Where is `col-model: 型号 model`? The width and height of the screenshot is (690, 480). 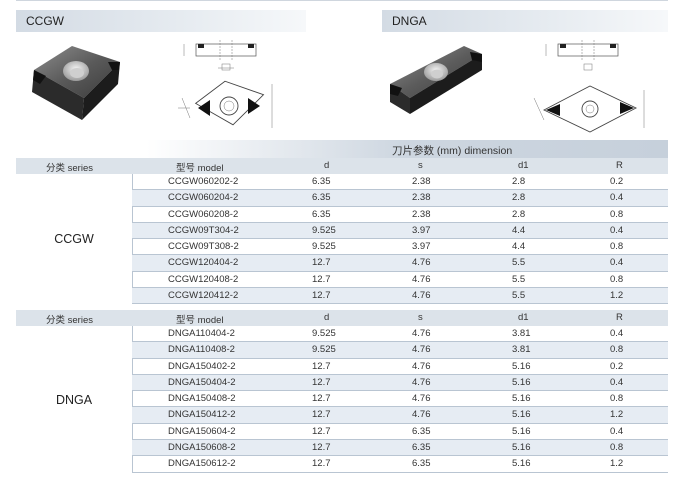
col-model: 型号 model is located at coordinates (200, 320).